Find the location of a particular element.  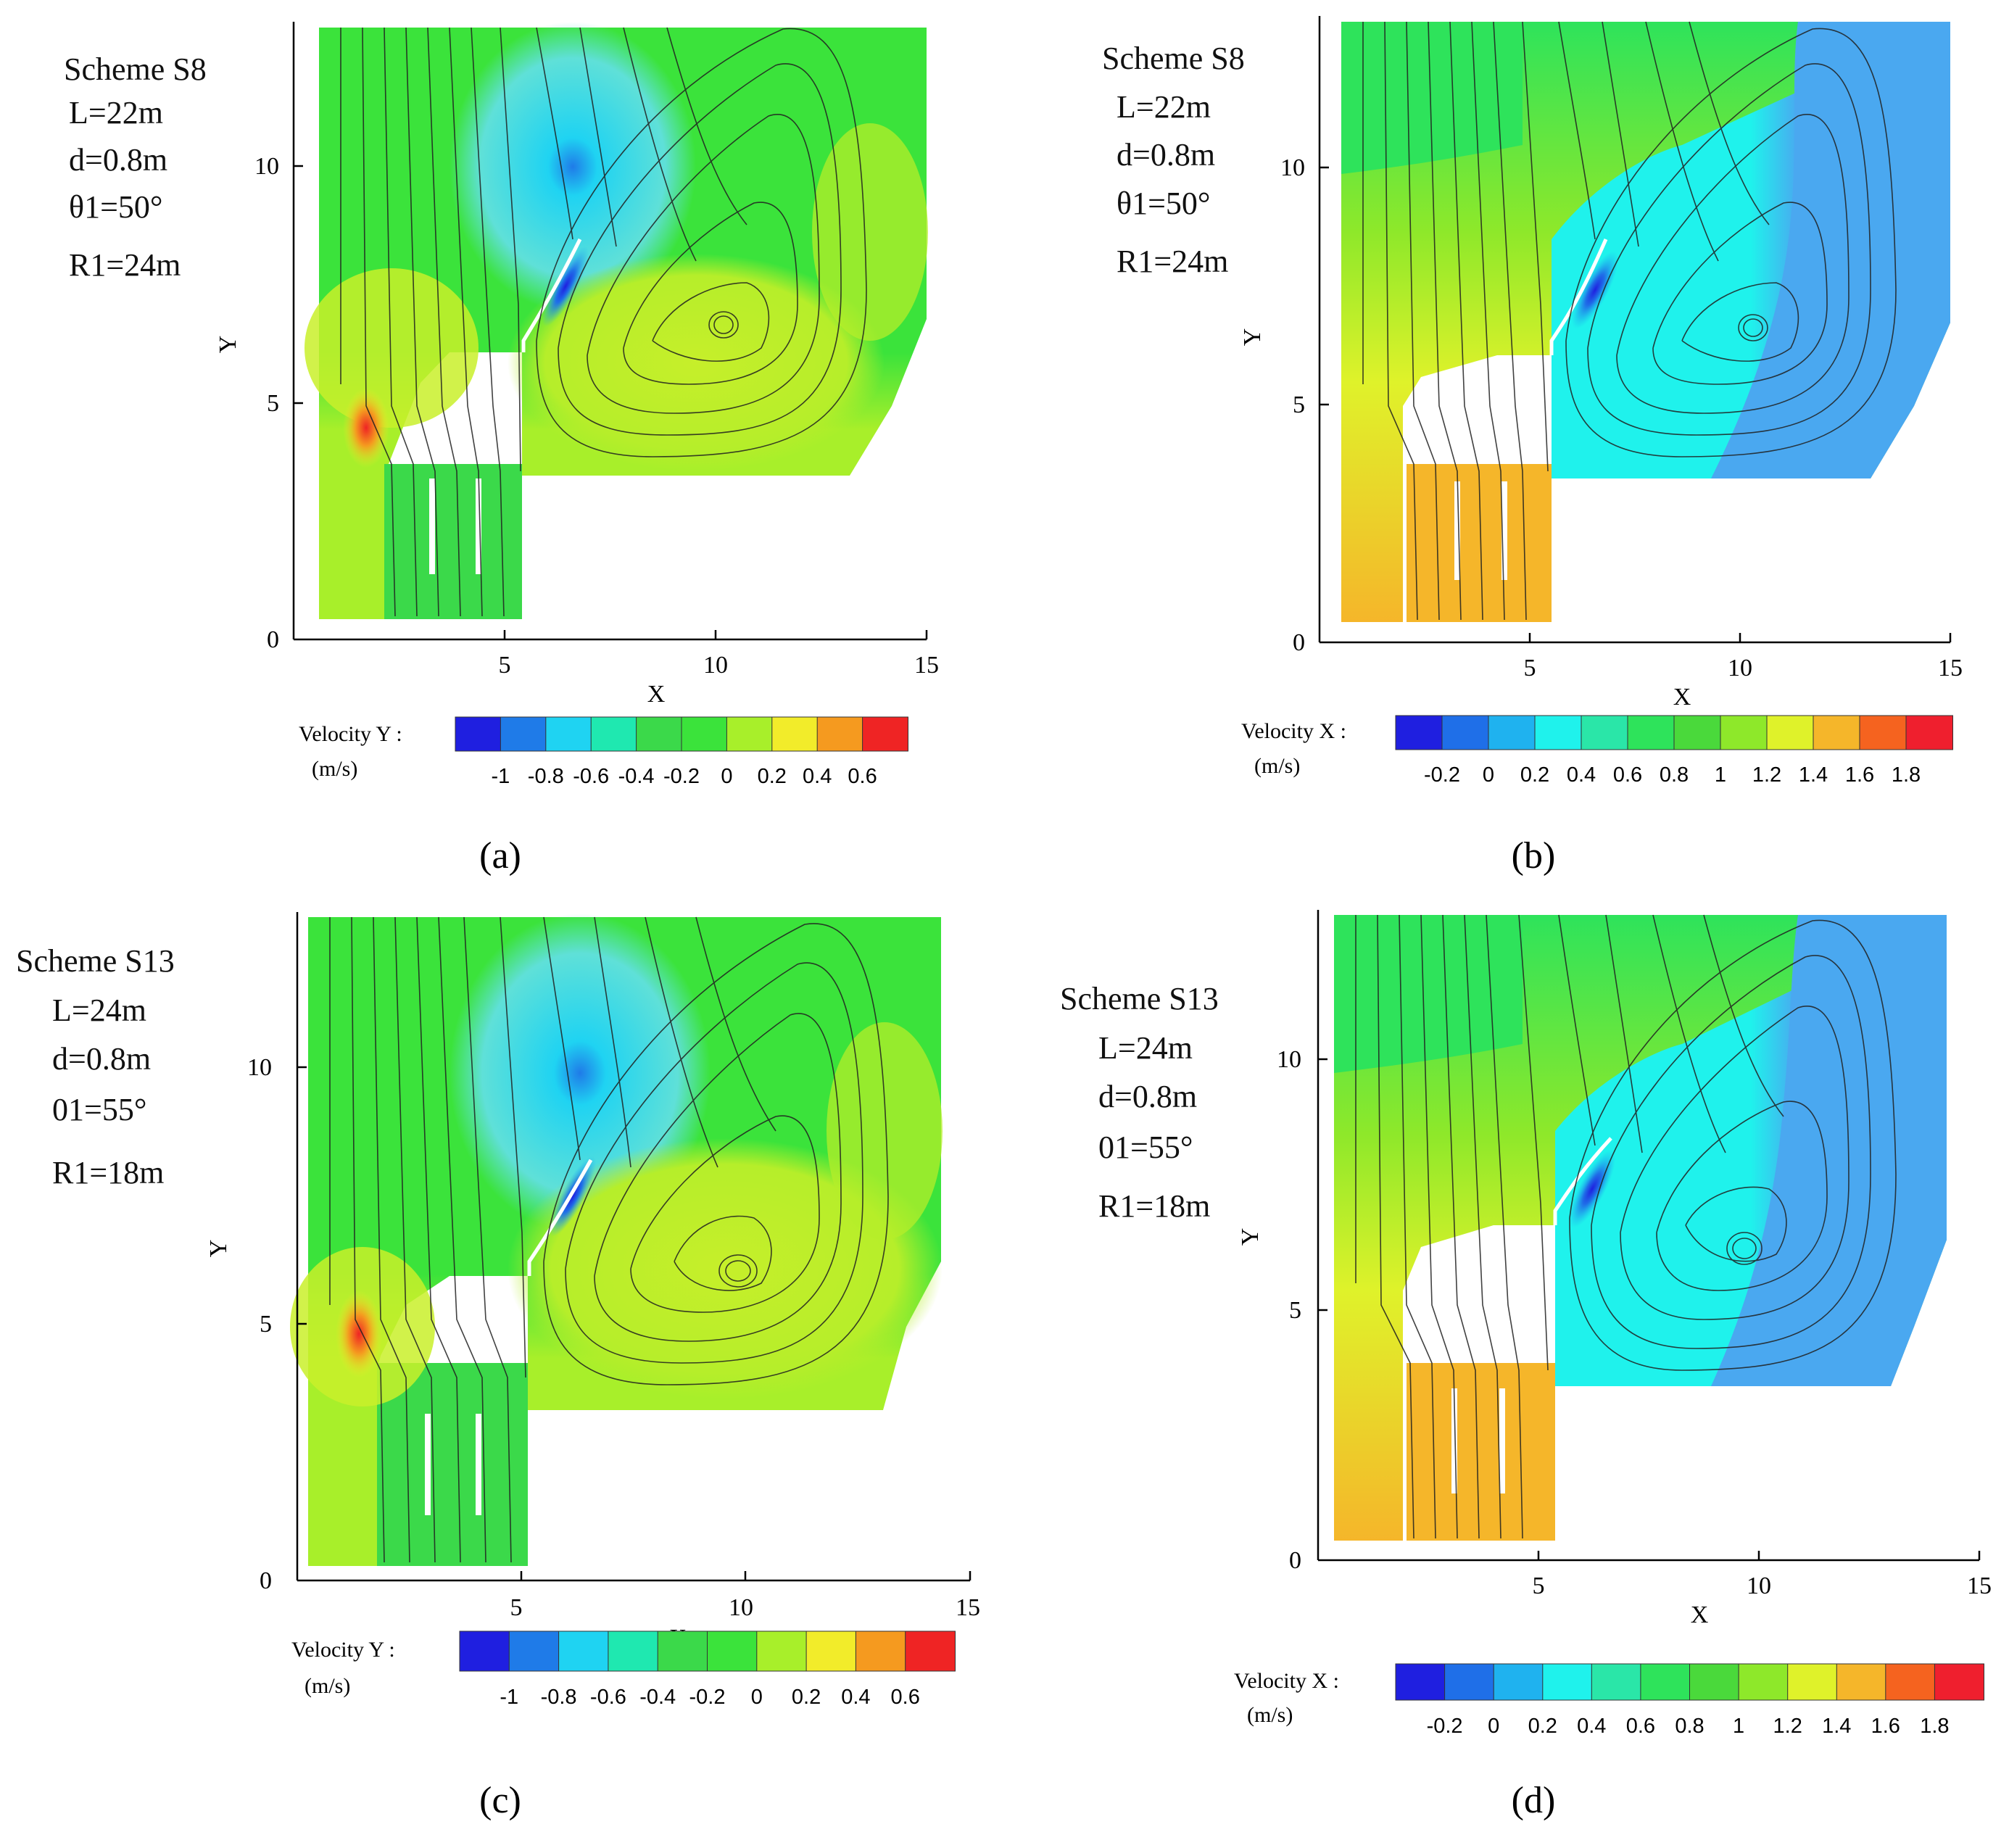

scheme-labels-b: Scheme S8 L=22m d=0.8m θ1=50° R1=24m is located at coordinates (1173, 160).